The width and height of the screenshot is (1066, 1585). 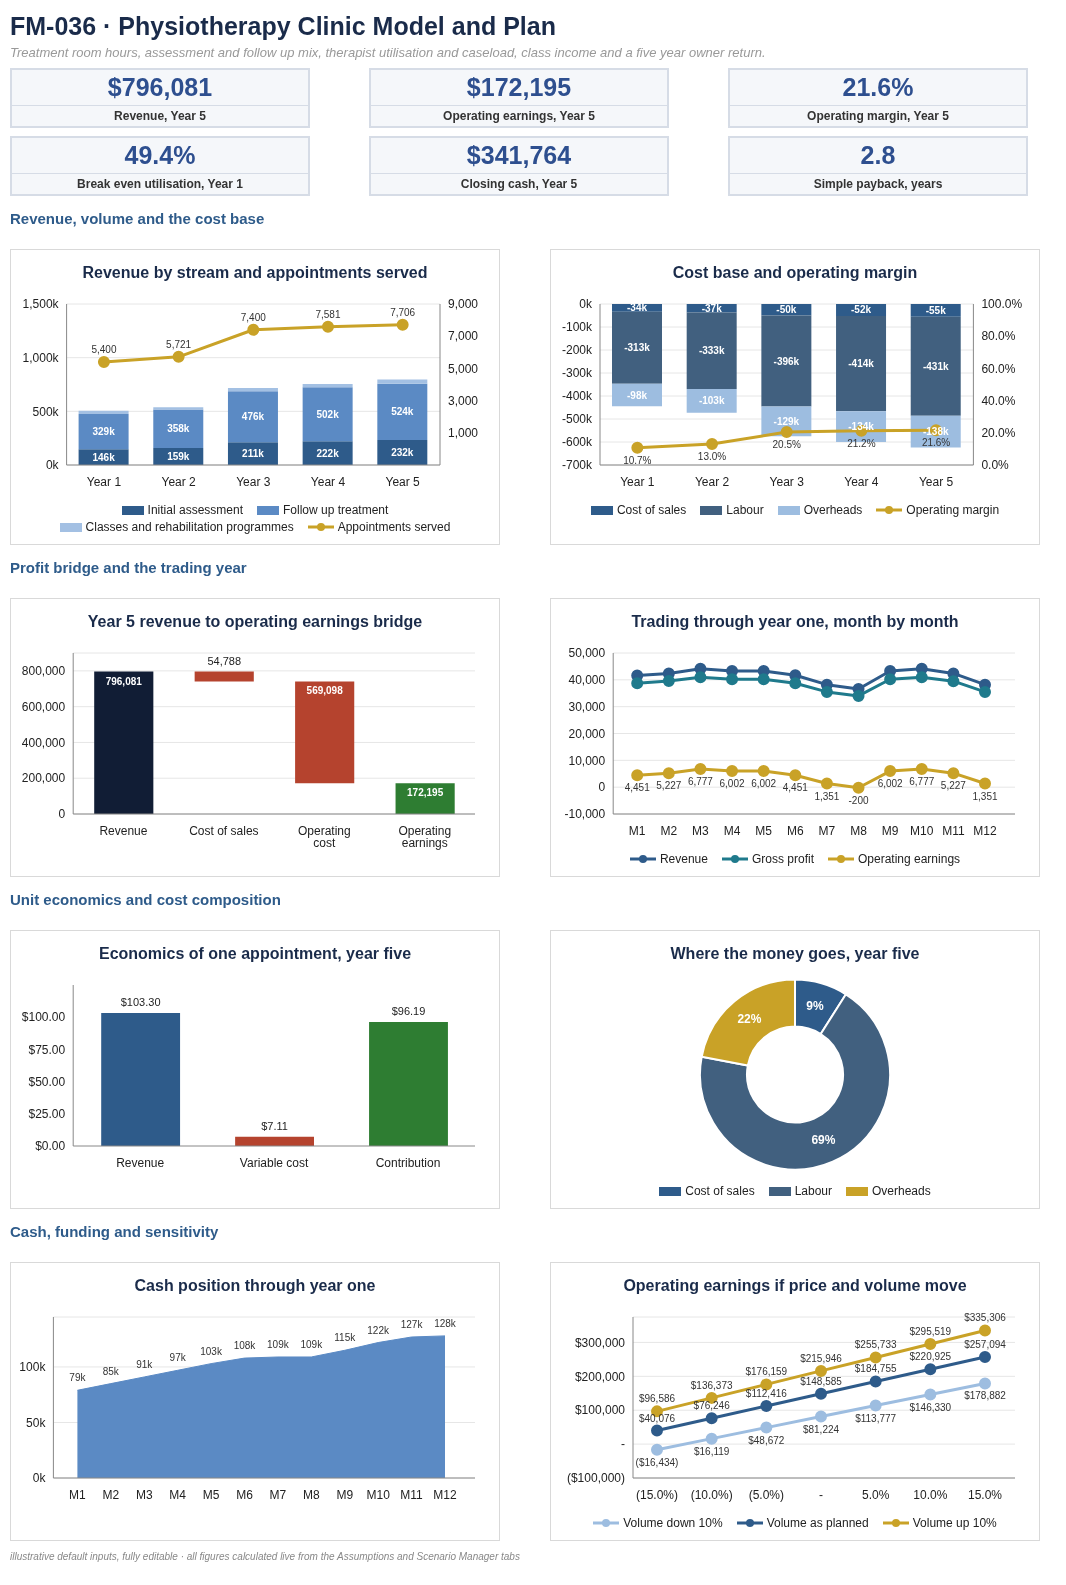 I want to click on text: Revenue, Year 5, so click(x=160, y=115).